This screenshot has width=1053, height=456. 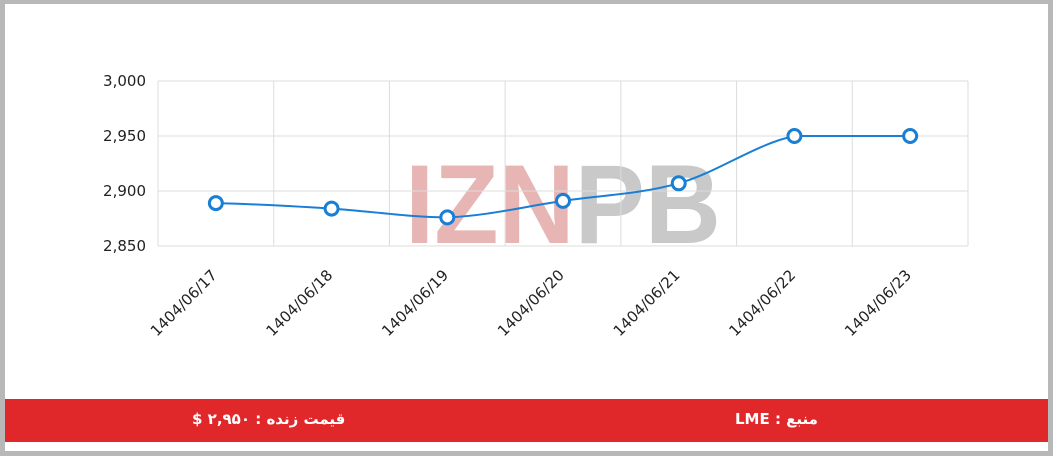 I want to click on y-tick-label: 2,850, so click(x=124, y=246).